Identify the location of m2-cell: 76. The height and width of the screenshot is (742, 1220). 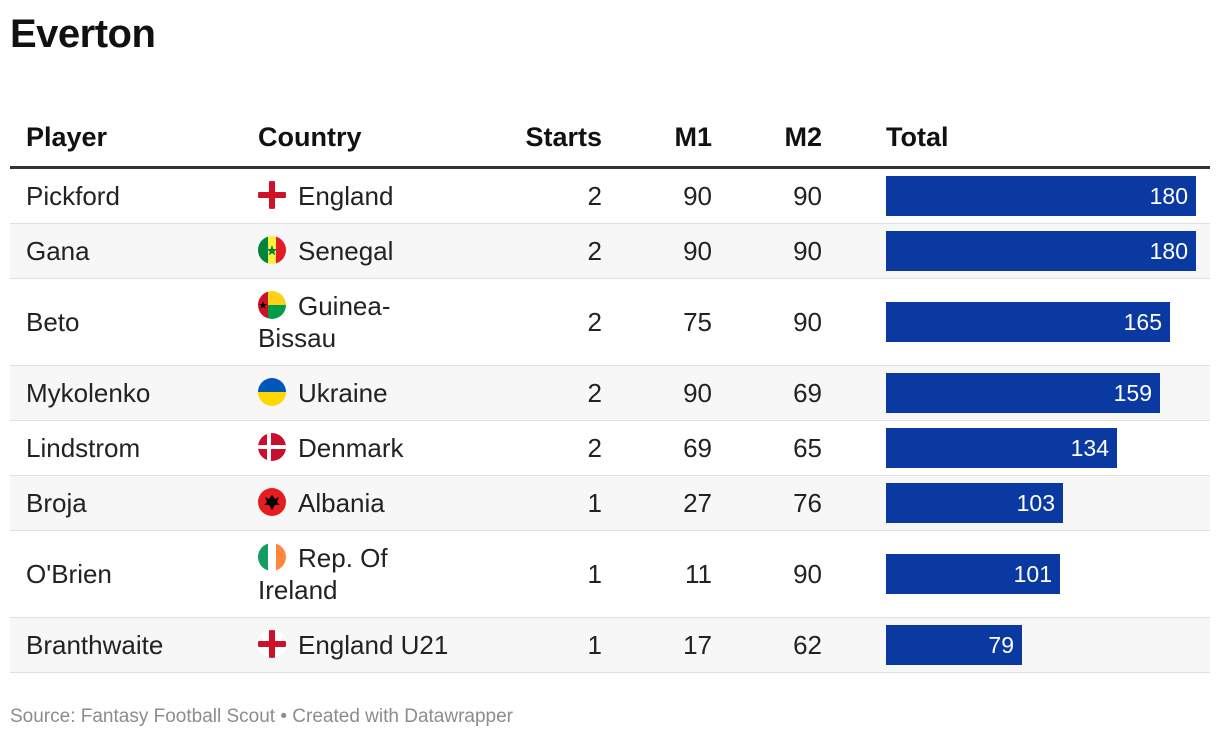
(767, 503).